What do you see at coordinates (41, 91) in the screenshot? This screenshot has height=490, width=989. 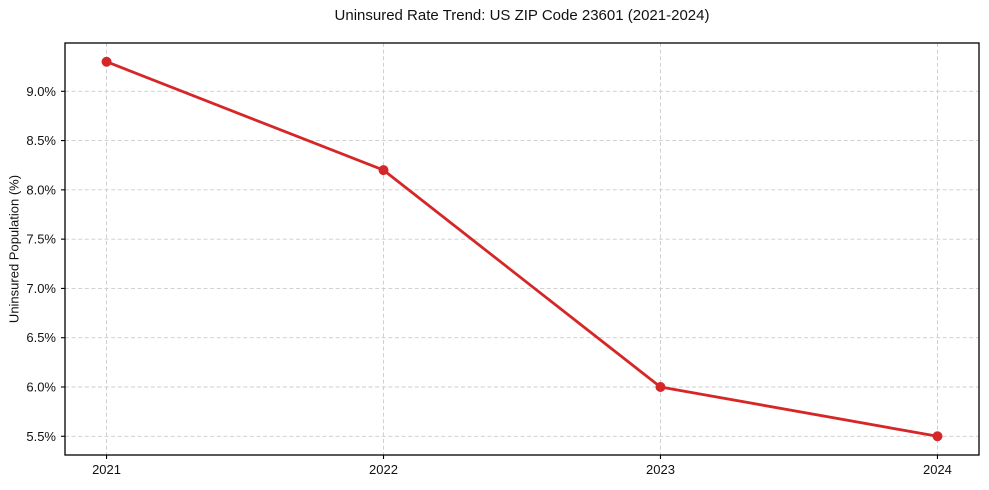 I see `y-tick-label: 9.0%` at bounding box center [41, 91].